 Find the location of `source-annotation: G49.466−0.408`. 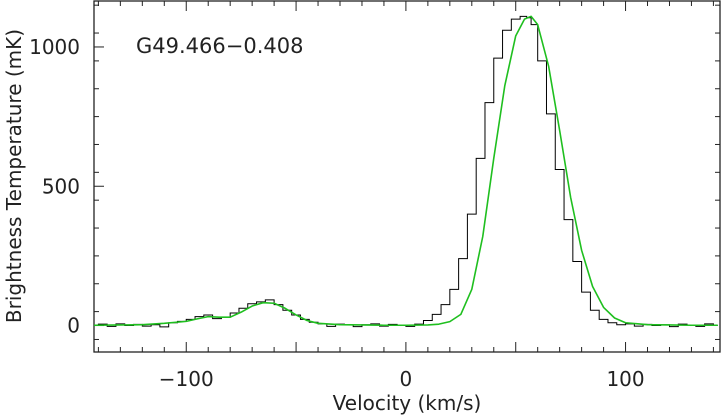

source-annotation: G49.466−0.408 is located at coordinates (219, 46).